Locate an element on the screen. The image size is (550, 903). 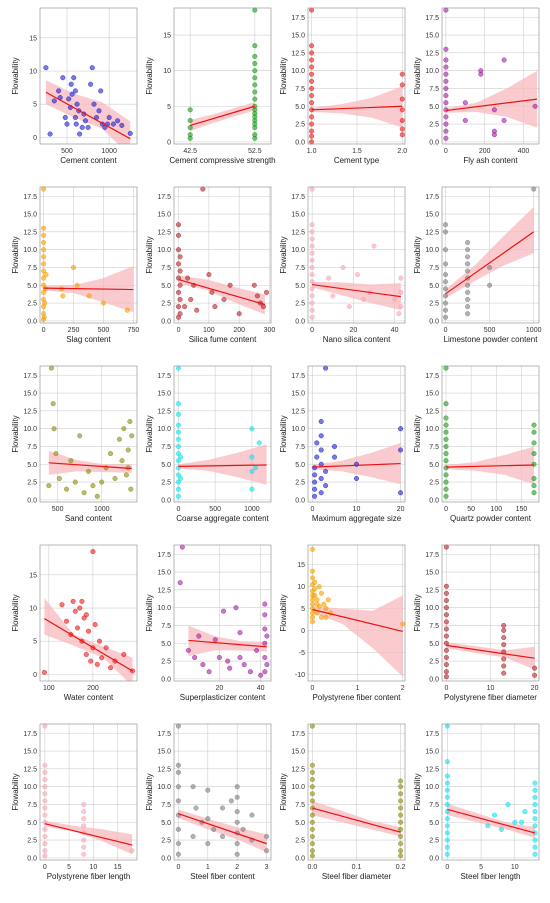
x-tick-label: 400 is located at coordinates (524, 151).